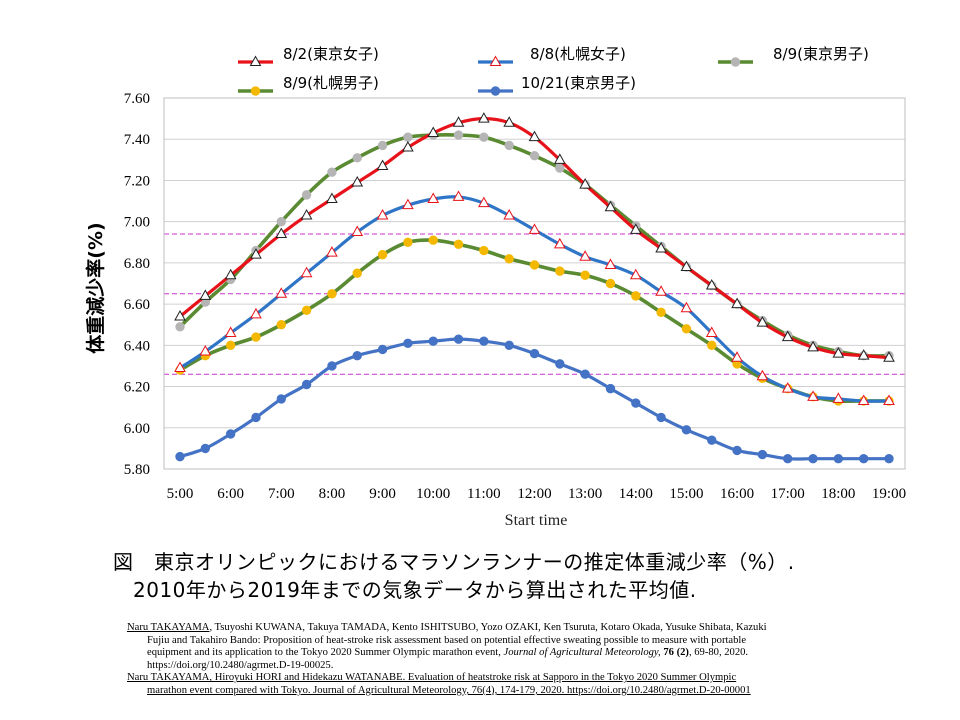 The width and height of the screenshot is (960, 720). Describe the element at coordinates (433, 494) in the screenshot. I see `x-tick-label: 10:00` at that location.